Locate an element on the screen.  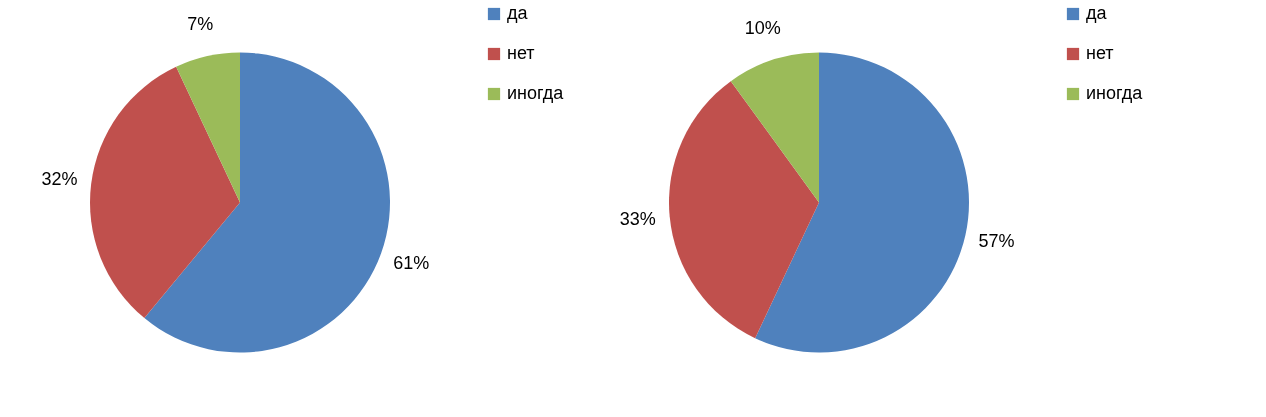
data-label: 33% is located at coordinates (637, 218).